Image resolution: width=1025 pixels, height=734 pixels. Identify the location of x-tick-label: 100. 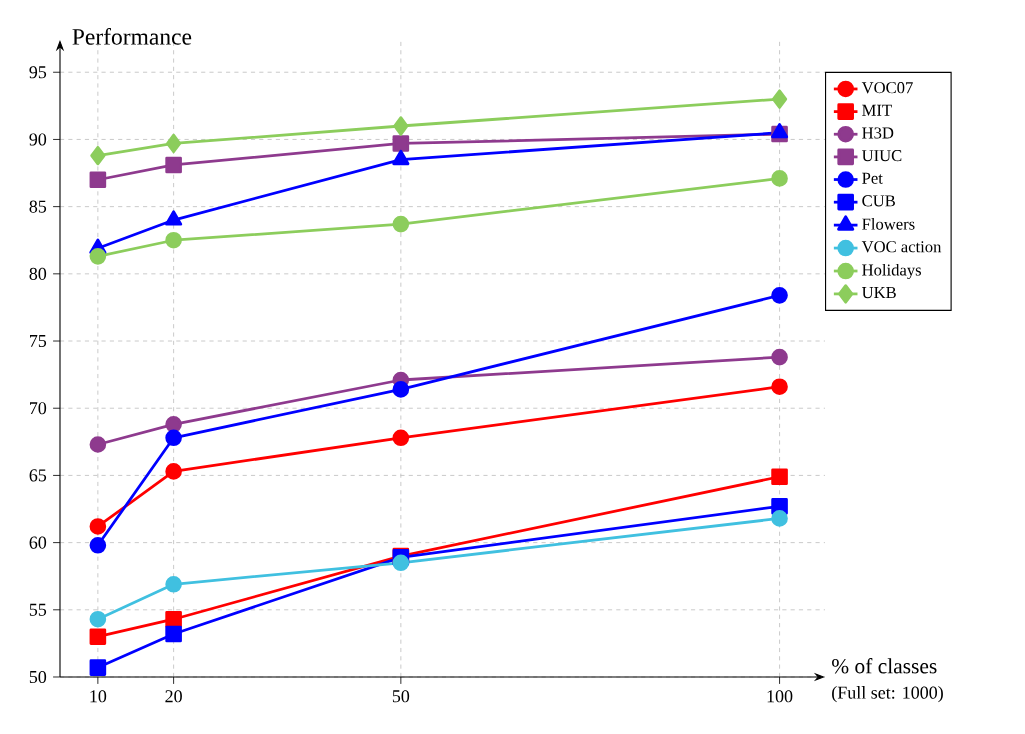
(780, 696).